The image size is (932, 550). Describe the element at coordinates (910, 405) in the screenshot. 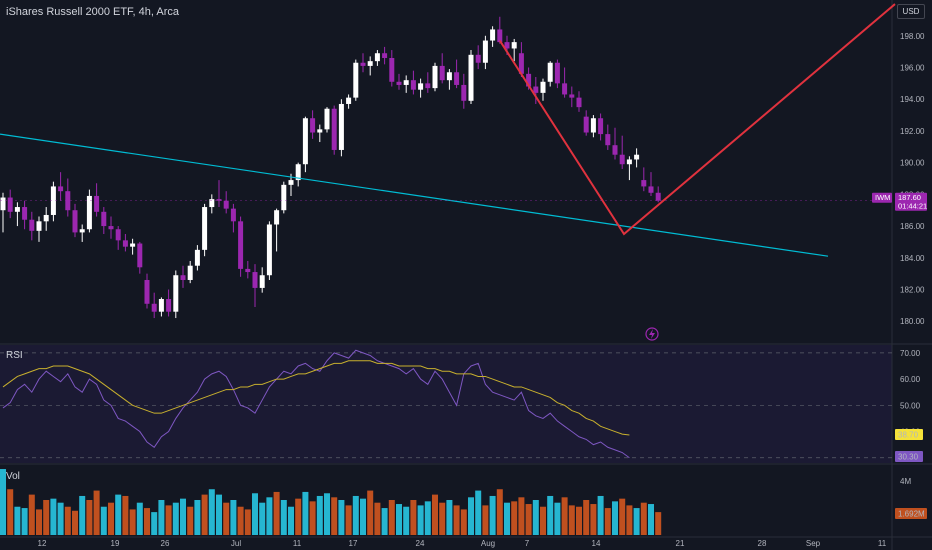

I see `rsi-tick-label: 50.00` at that location.